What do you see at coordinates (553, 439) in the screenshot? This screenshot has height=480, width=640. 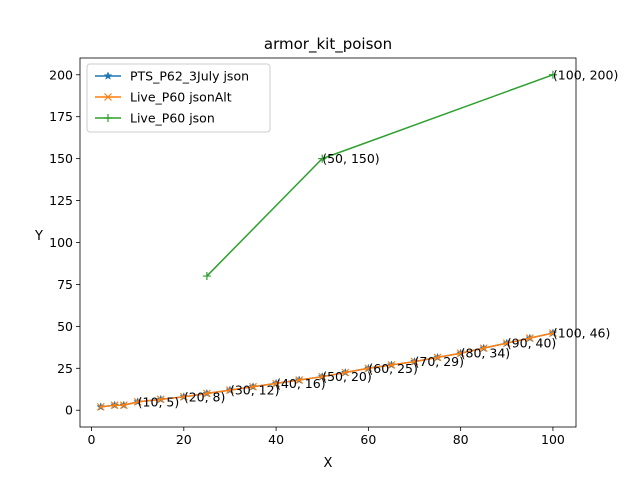 I see `x-tick-label: 100` at bounding box center [553, 439].